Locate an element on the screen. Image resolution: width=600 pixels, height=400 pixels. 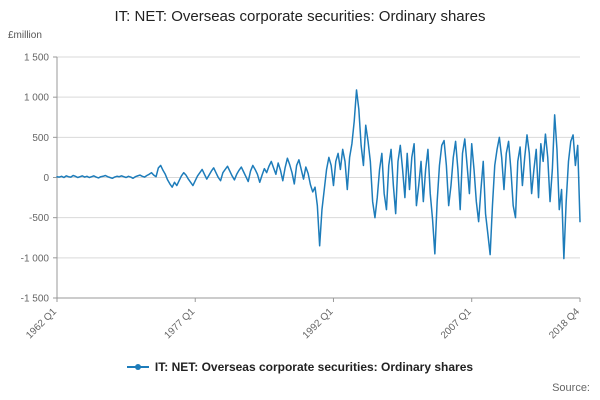
svg-text: -1 000 is located at coordinates (35, 258).